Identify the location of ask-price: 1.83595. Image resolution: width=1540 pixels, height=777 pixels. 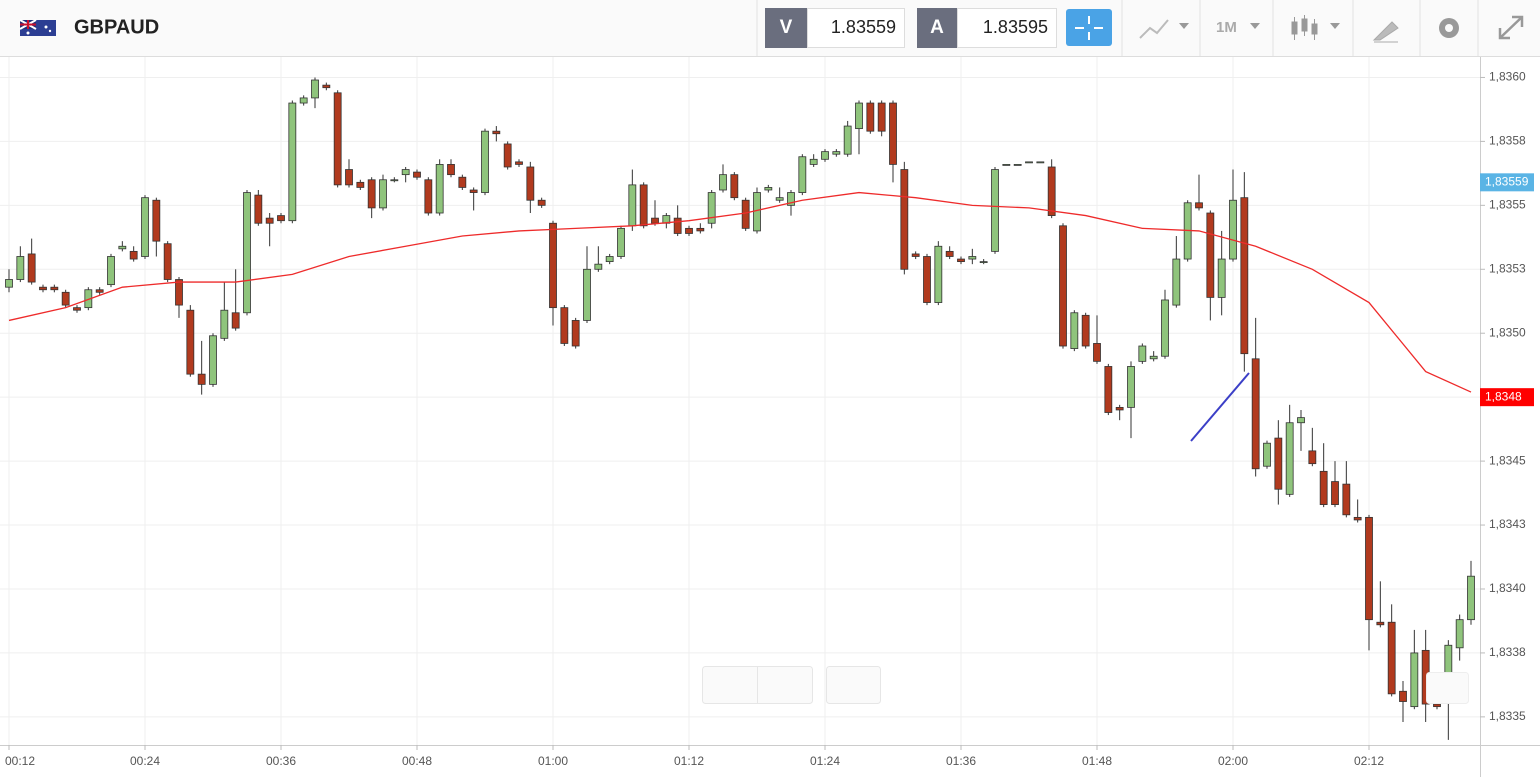
(1015, 27).